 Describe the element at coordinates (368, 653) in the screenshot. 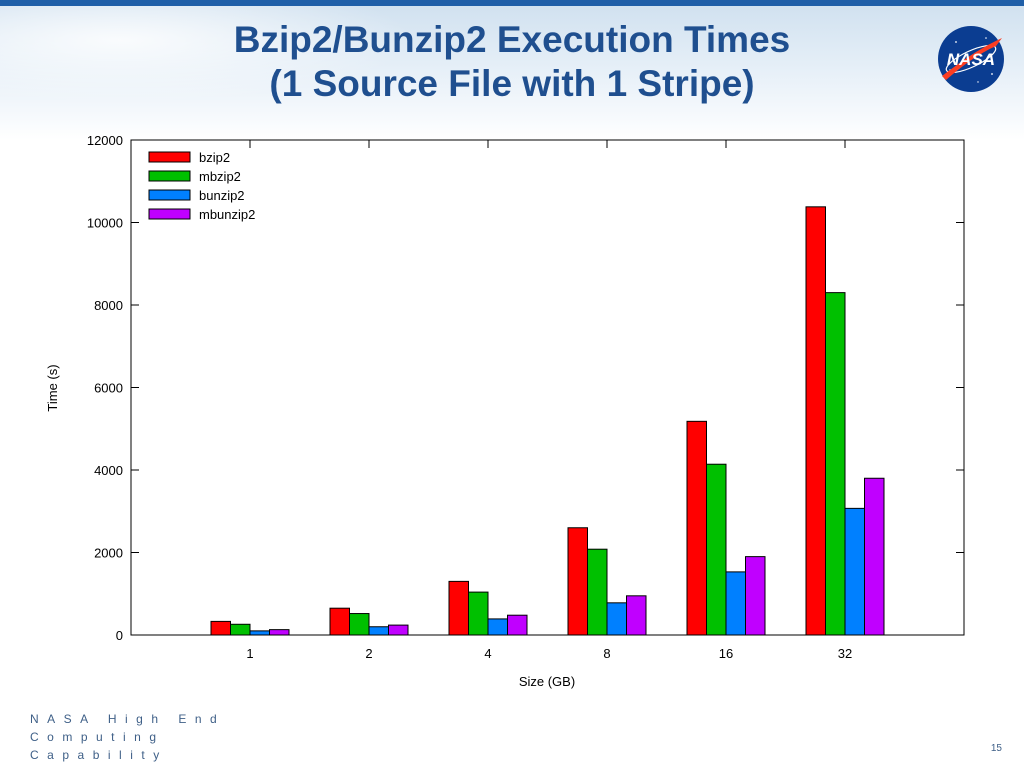

I see `x-tick-label: 2` at that location.